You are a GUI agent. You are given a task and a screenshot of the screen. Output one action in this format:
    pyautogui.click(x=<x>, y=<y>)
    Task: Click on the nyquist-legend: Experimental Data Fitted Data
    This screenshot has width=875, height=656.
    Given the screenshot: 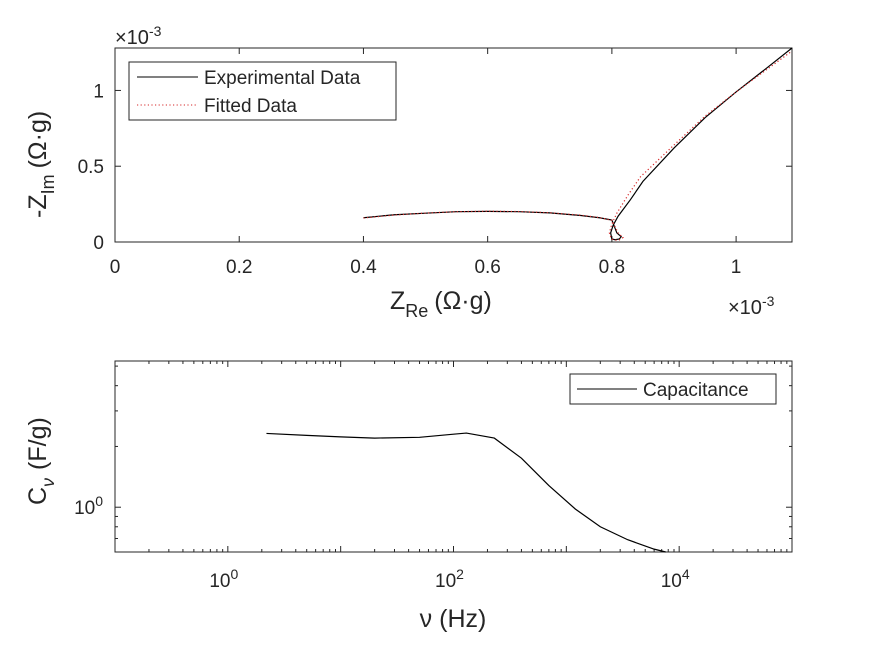 What is the action you would take?
    pyautogui.click(x=262, y=91)
    